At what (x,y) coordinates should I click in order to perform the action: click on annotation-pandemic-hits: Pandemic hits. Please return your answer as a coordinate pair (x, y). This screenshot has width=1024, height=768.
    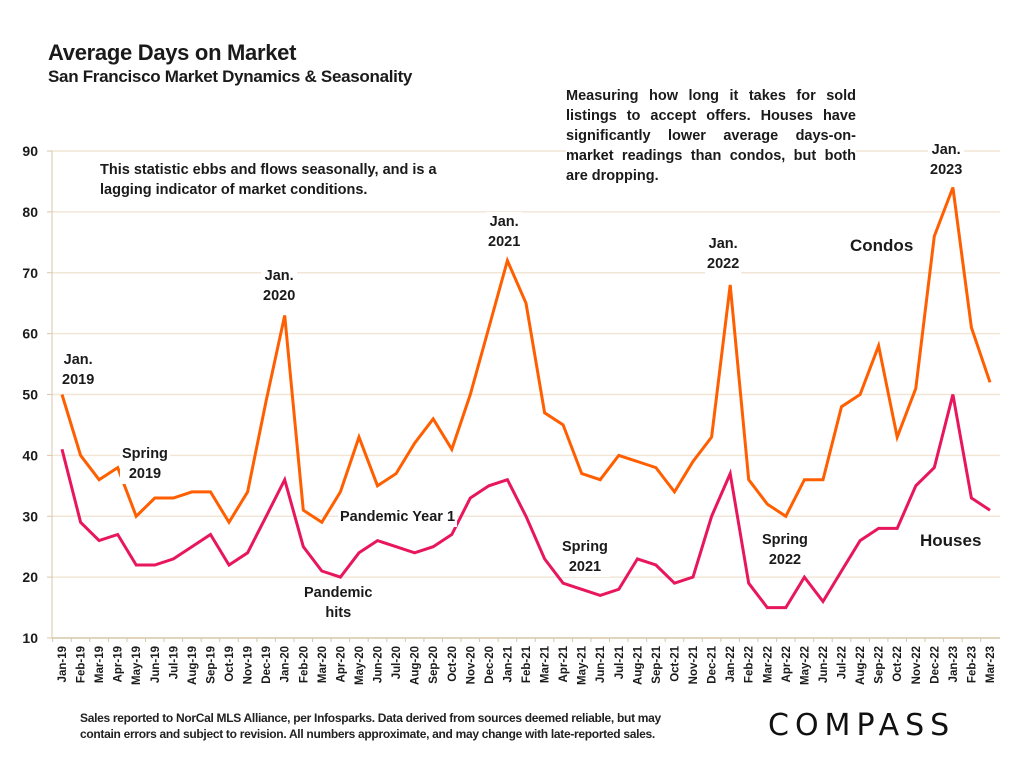
    Looking at the image, I should click on (338, 603).